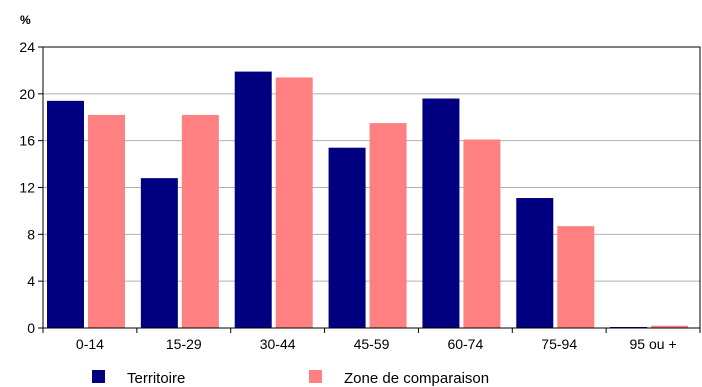 The image size is (702, 387). Describe the element at coordinates (25, 20) in the screenshot. I see `y-unit-label: %` at that location.